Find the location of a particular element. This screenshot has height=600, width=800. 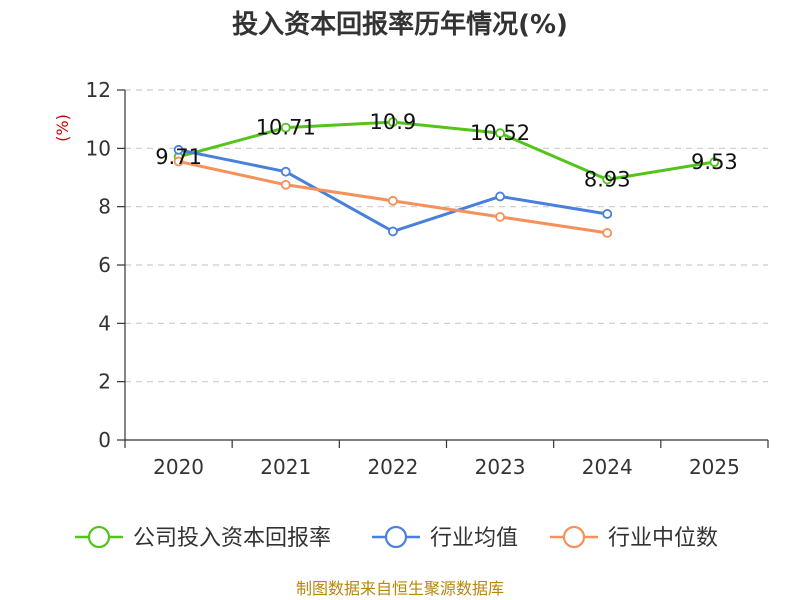

data-label: 10.9 is located at coordinates (393, 122).